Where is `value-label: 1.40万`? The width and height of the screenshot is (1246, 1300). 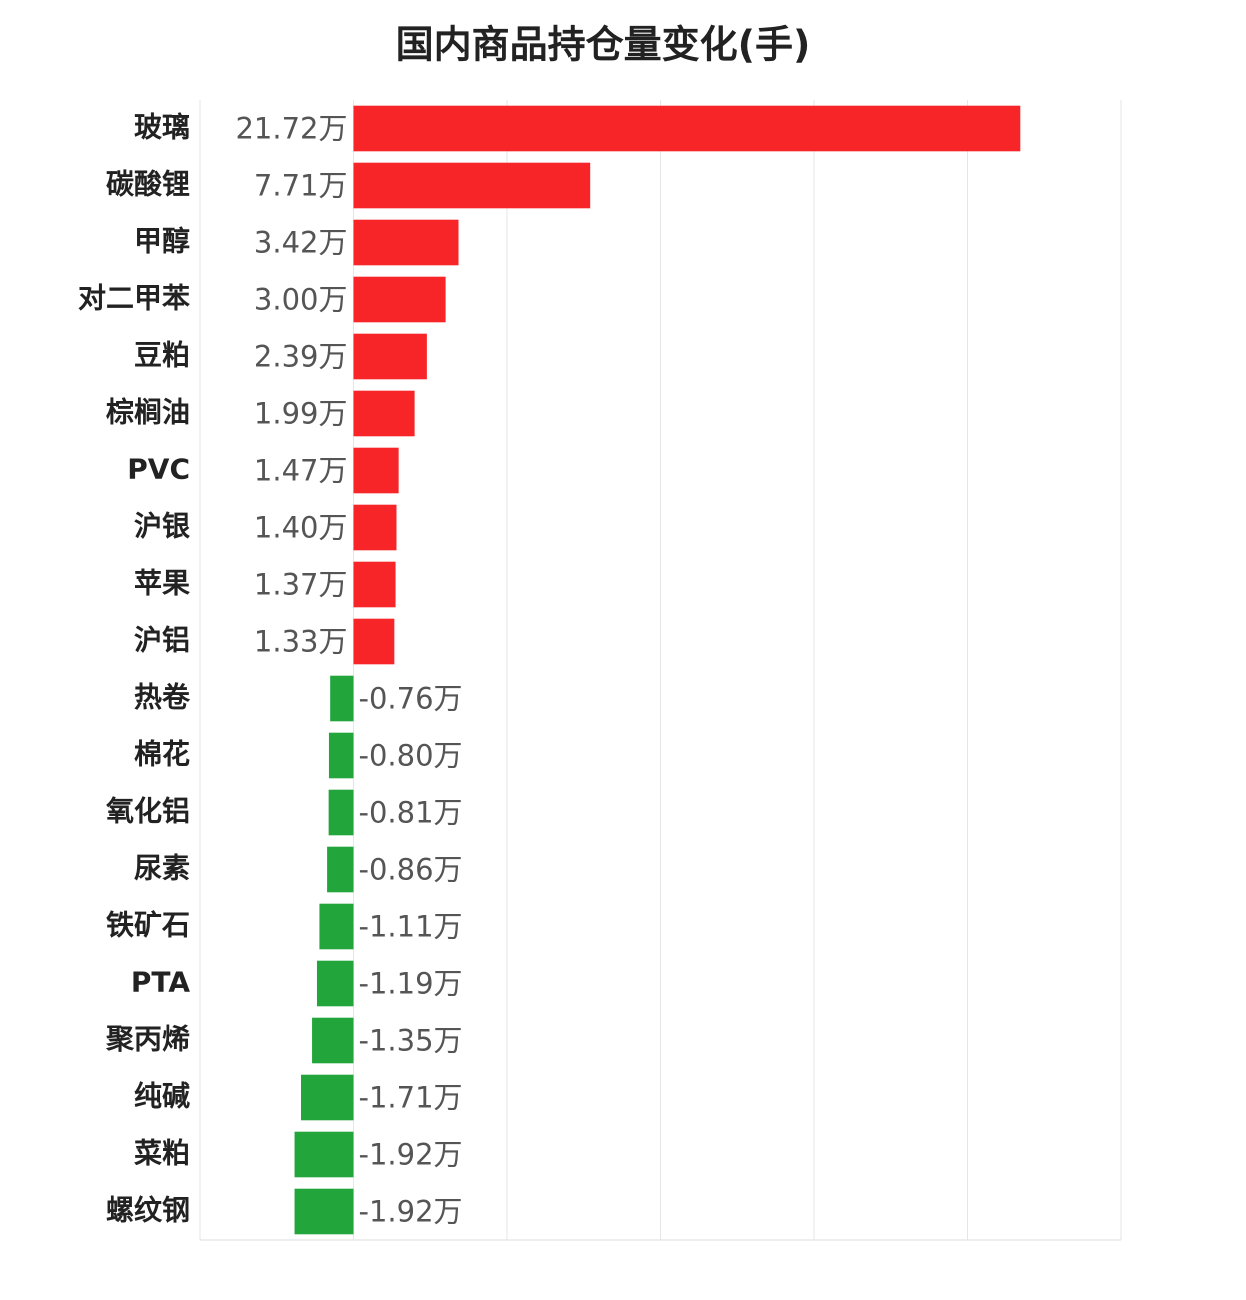 value-label: 1.40万 is located at coordinates (301, 528).